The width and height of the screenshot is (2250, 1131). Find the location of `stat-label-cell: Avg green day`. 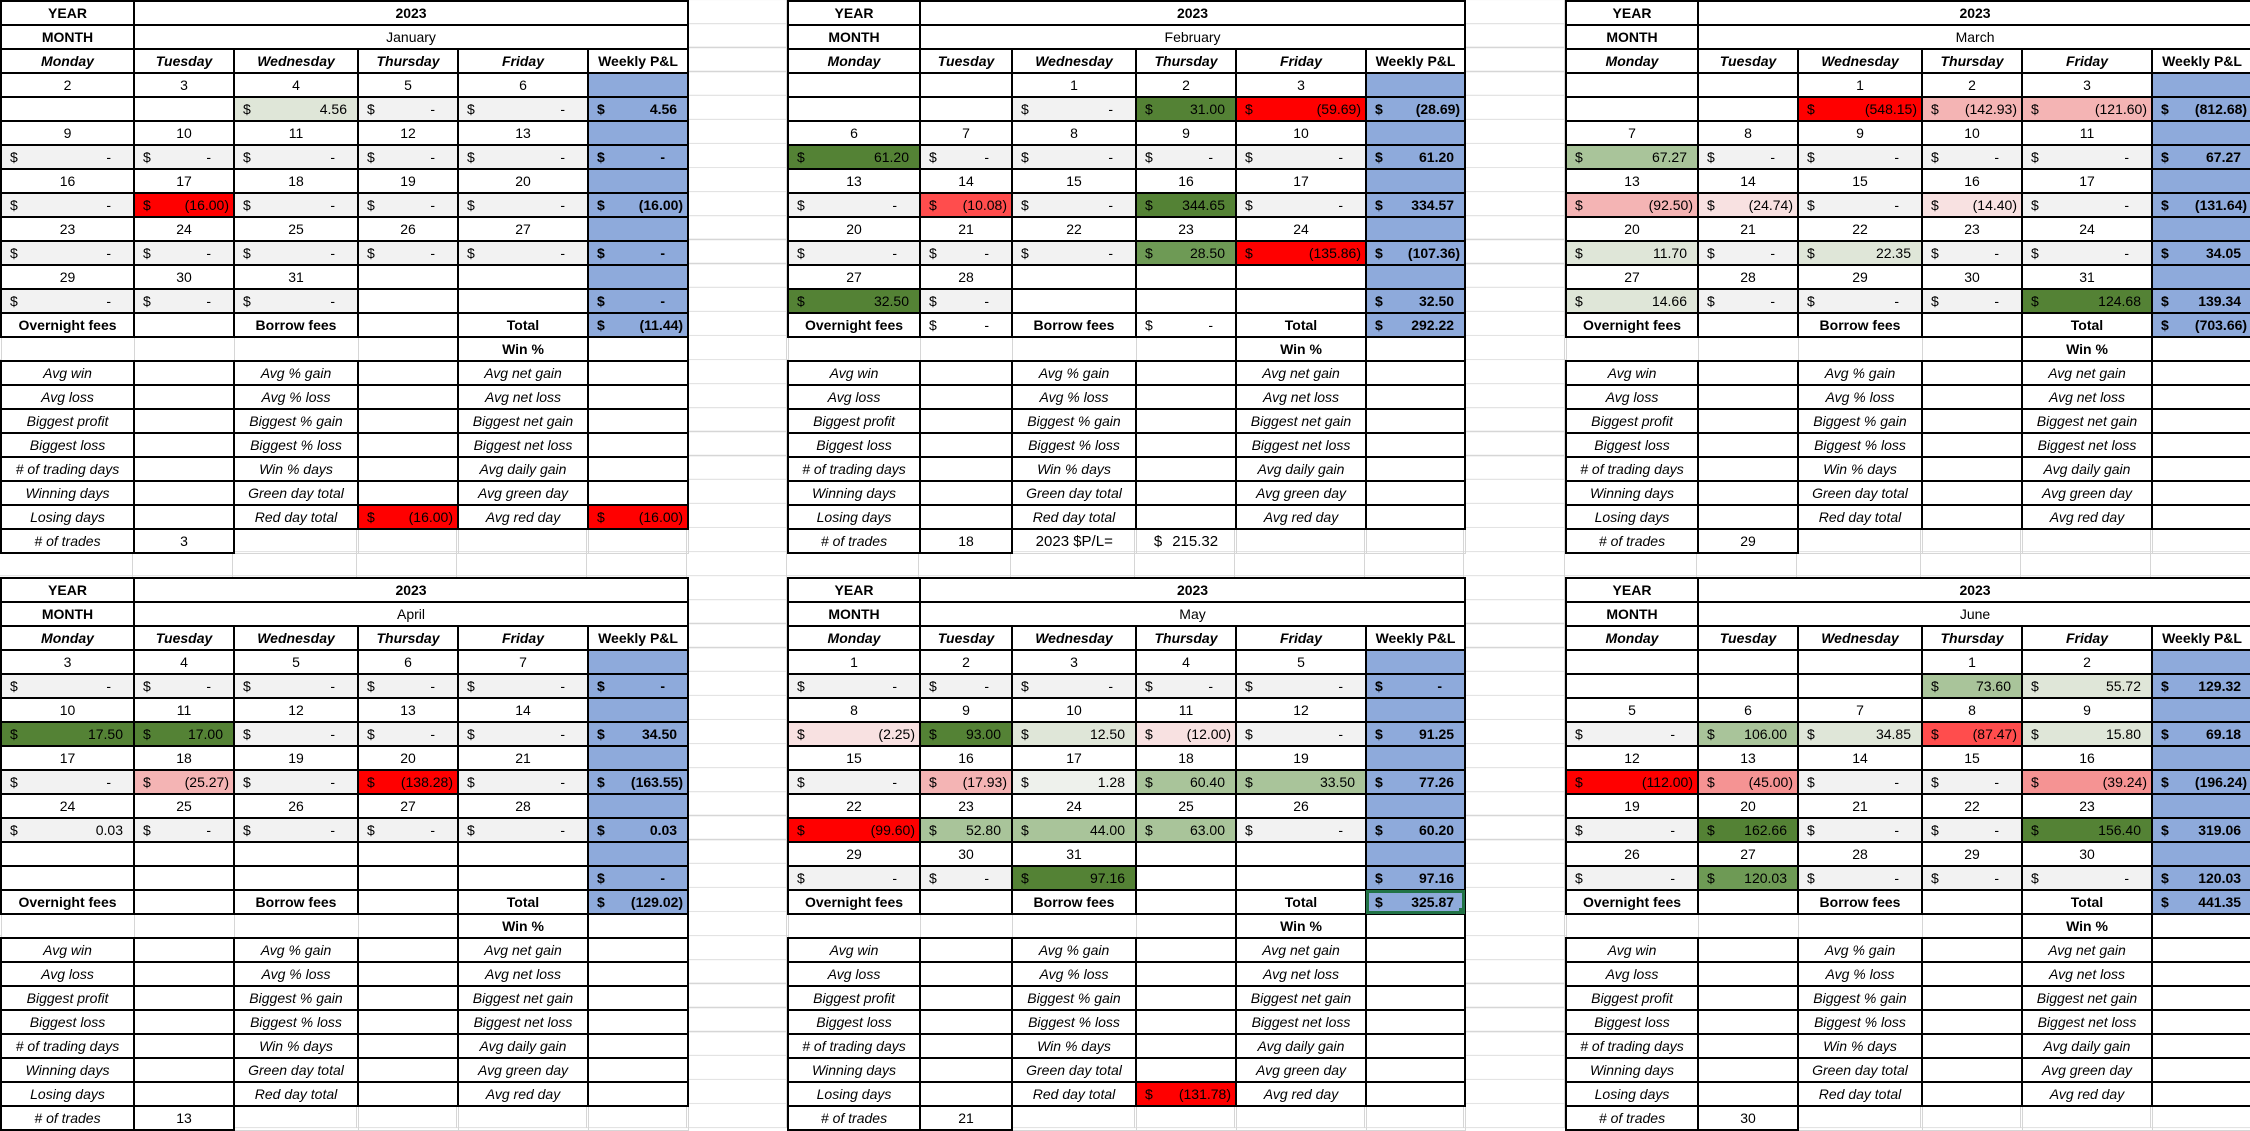

stat-label-cell: Avg green day is located at coordinates (523, 493).